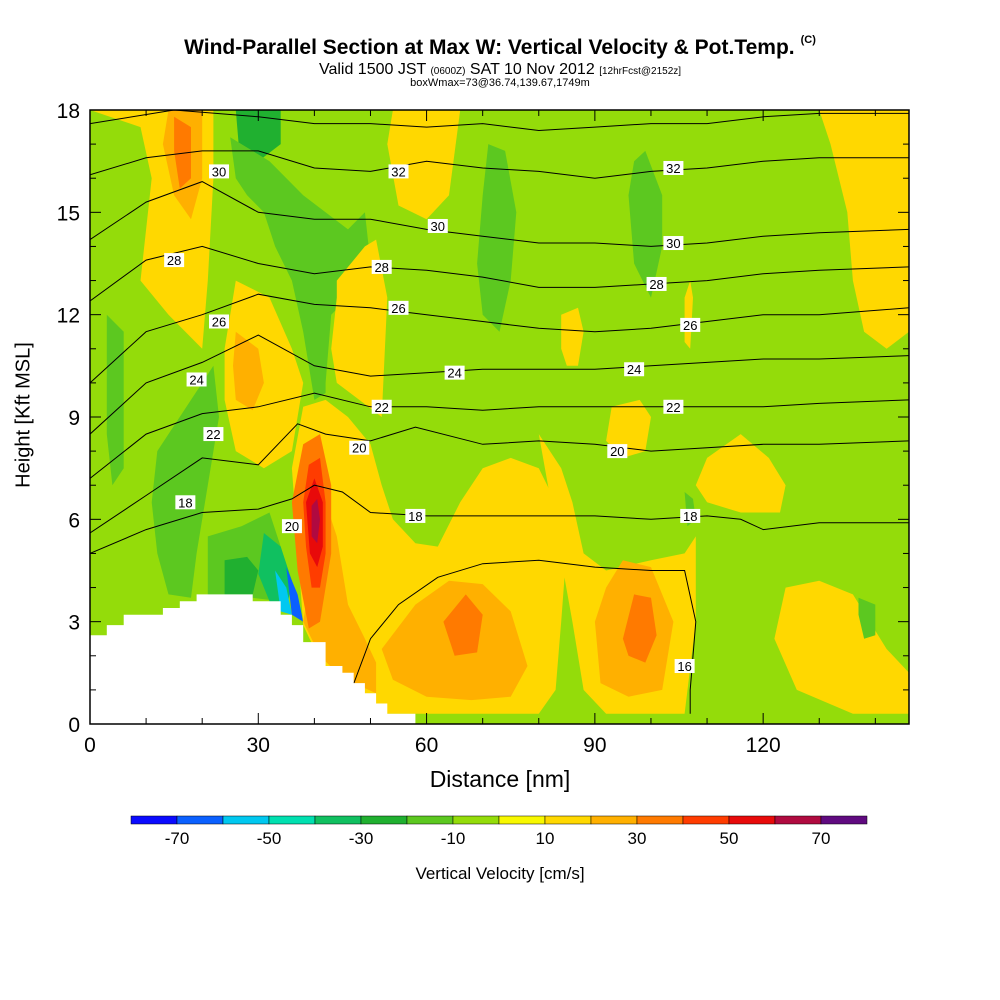  I want to click on isentrope-label-8: 26, so click(219, 321).